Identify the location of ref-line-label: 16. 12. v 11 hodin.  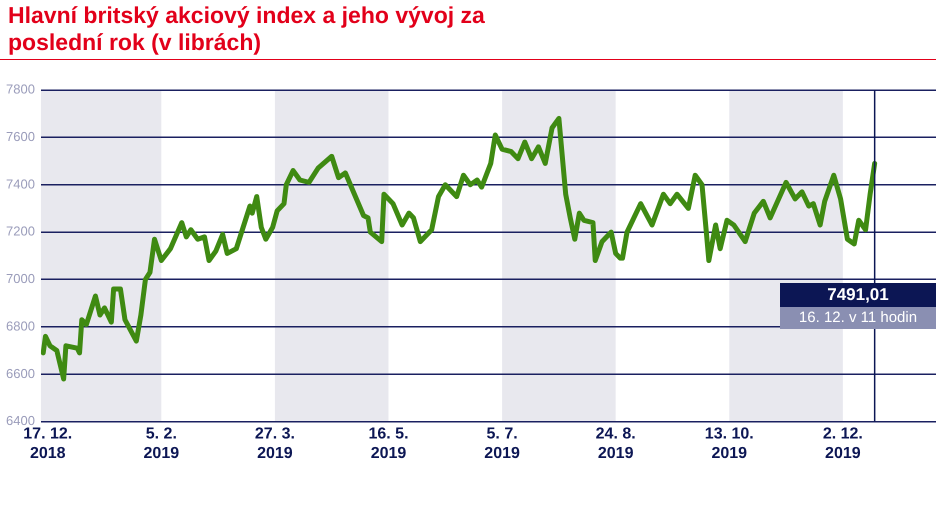
(858, 318).